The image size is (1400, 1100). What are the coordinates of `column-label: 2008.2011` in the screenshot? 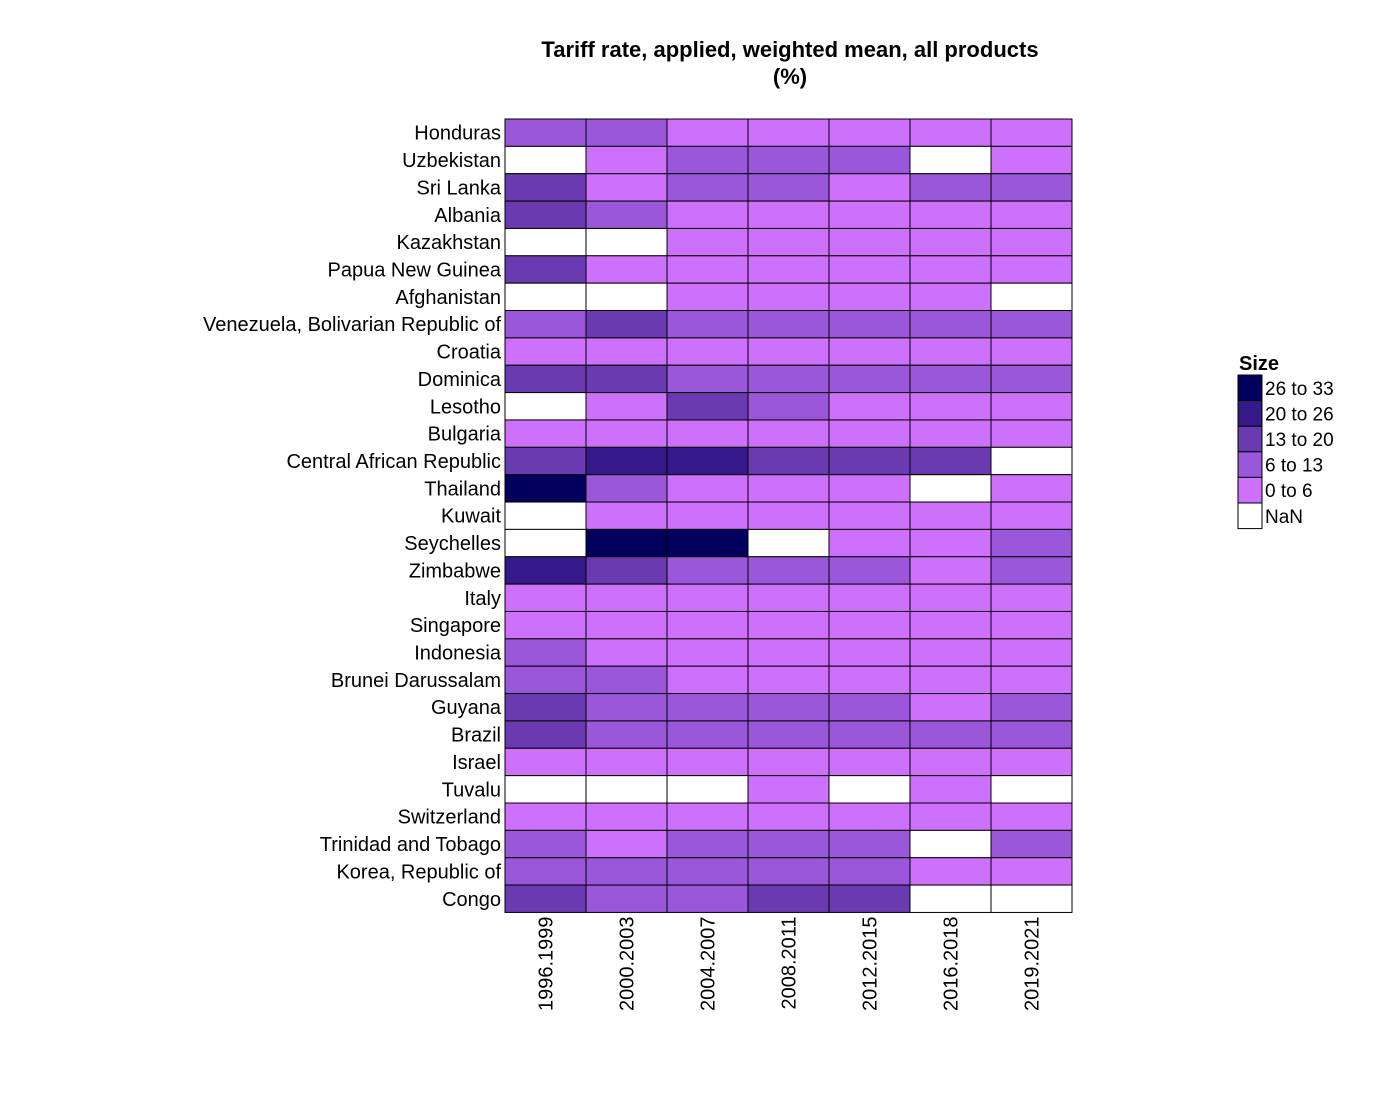 It's located at (790, 962).